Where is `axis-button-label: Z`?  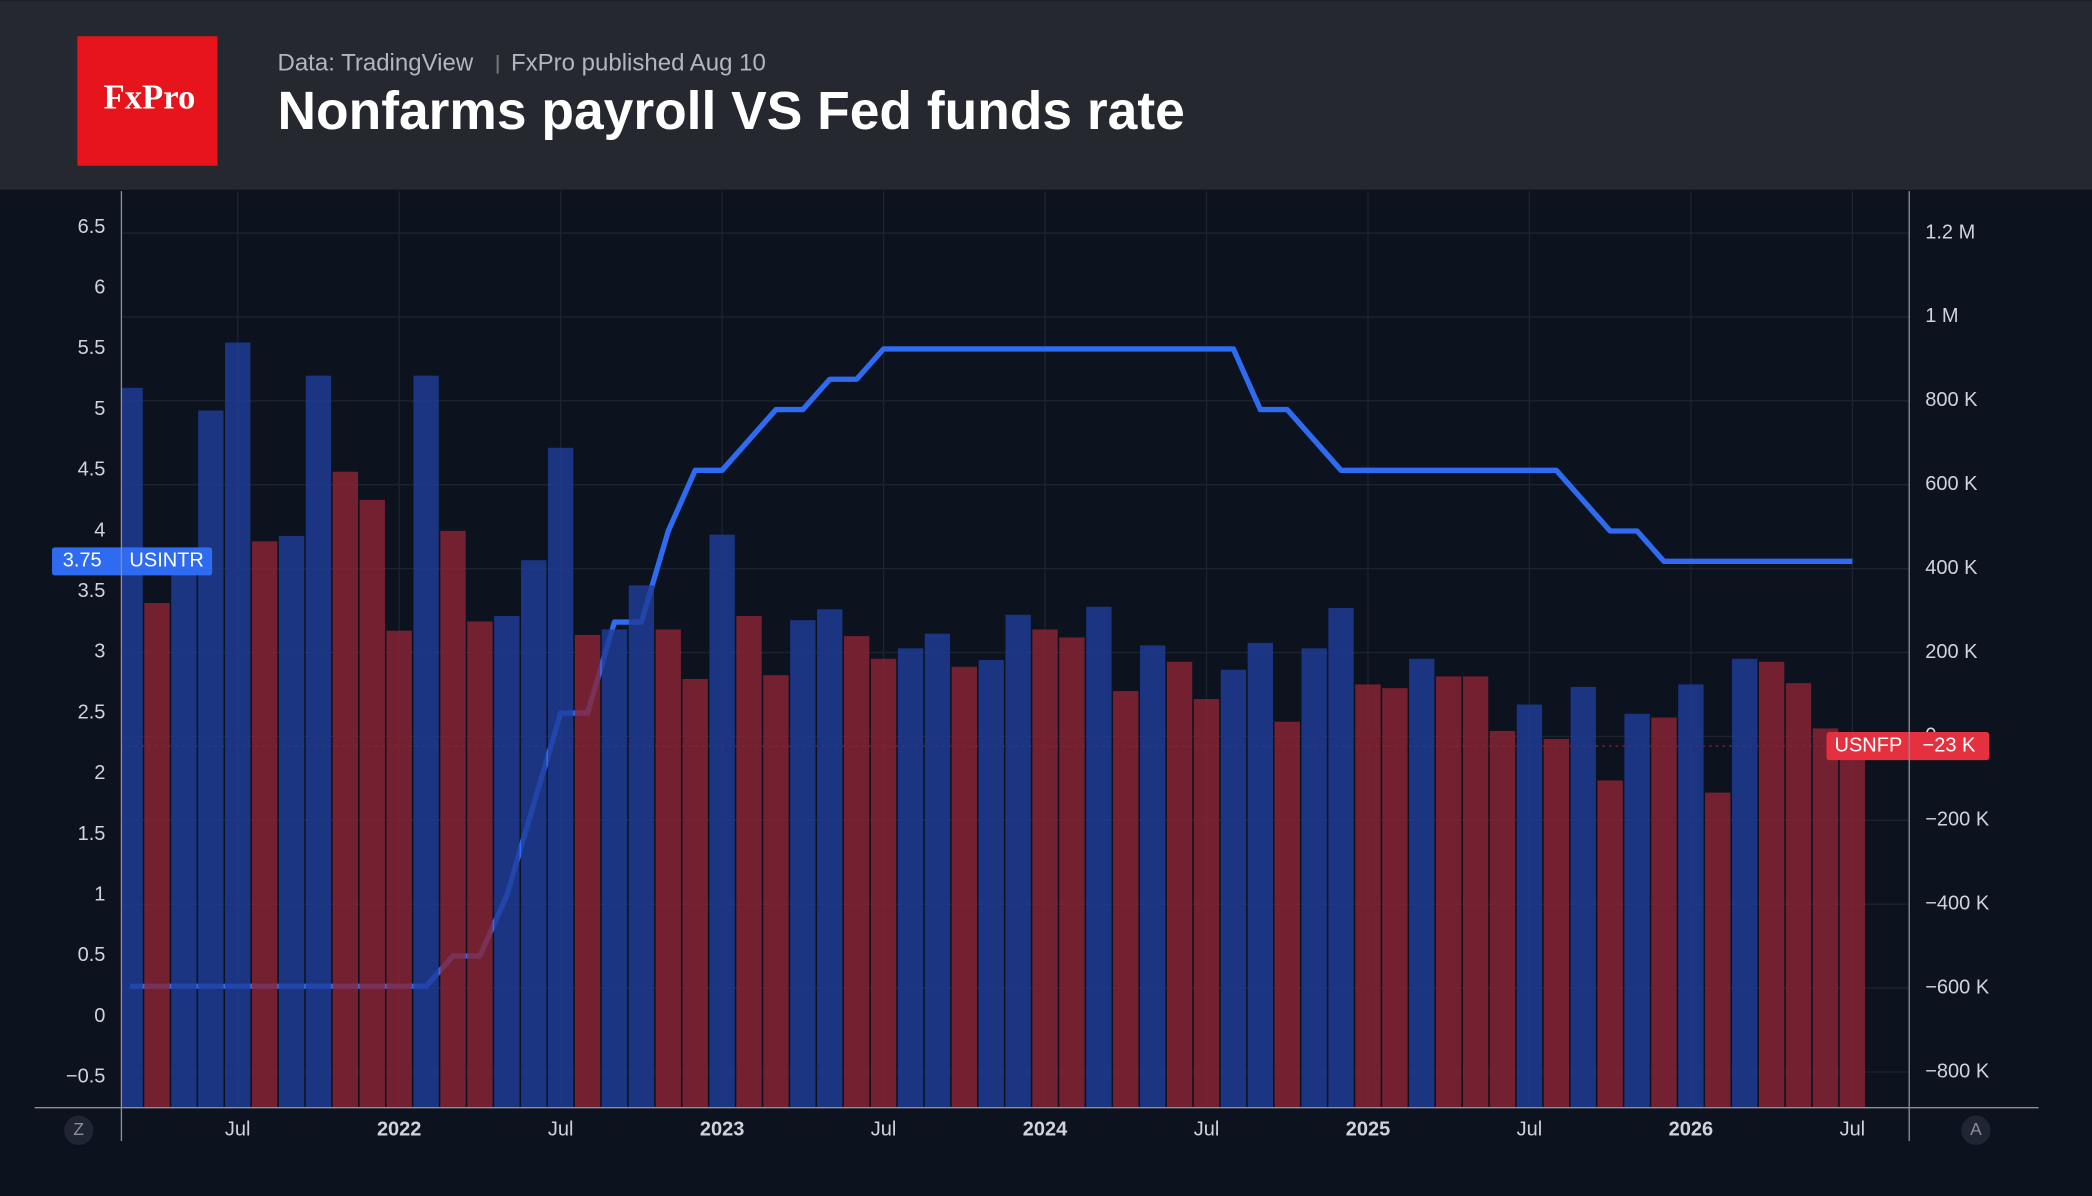 axis-button-label: Z is located at coordinates (78, 1129).